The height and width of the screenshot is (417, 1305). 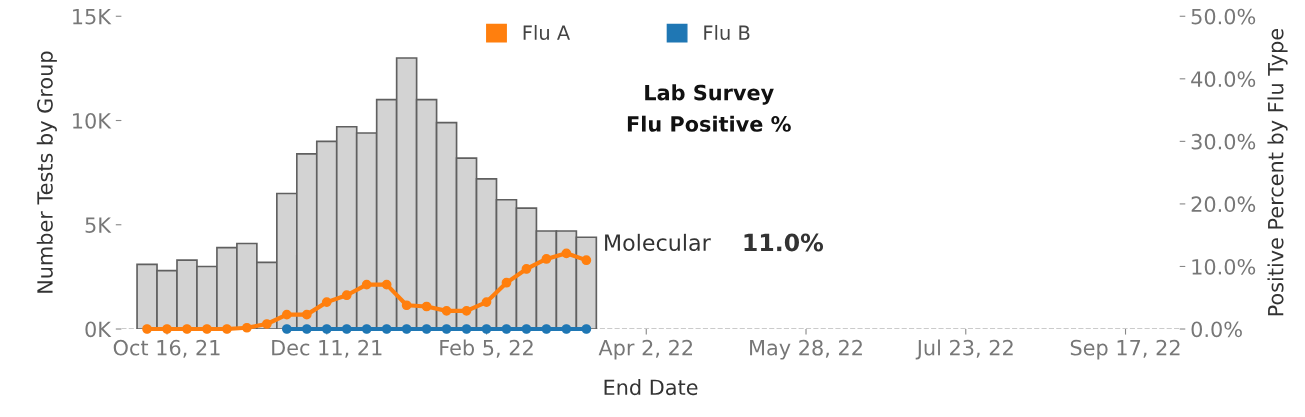 What do you see at coordinates (645, 349) in the screenshot?
I see `x-tick-label: Apr 2, 22` at bounding box center [645, 349].